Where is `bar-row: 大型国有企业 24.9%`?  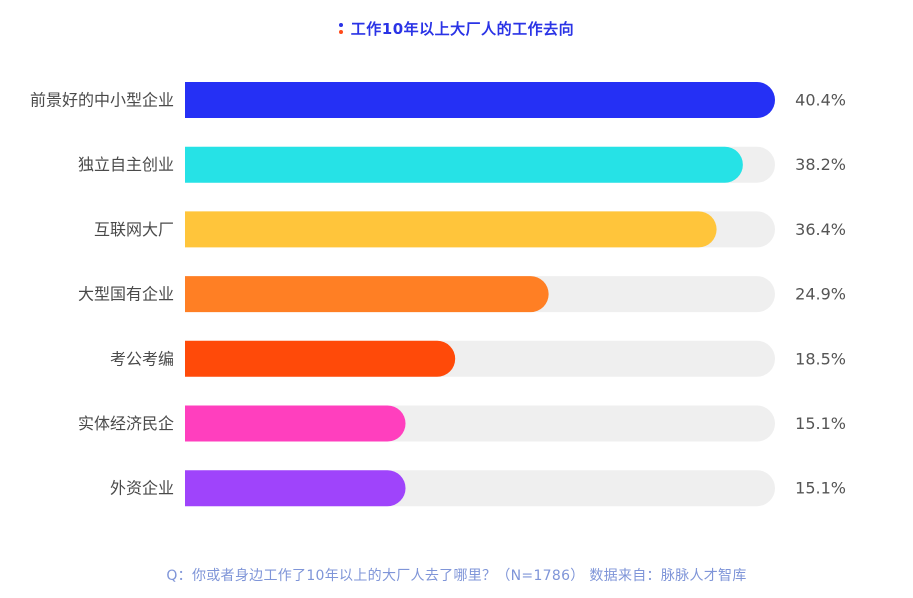 bar-row: 大型国有企业 24.9% is located at coordinates (462, 294).